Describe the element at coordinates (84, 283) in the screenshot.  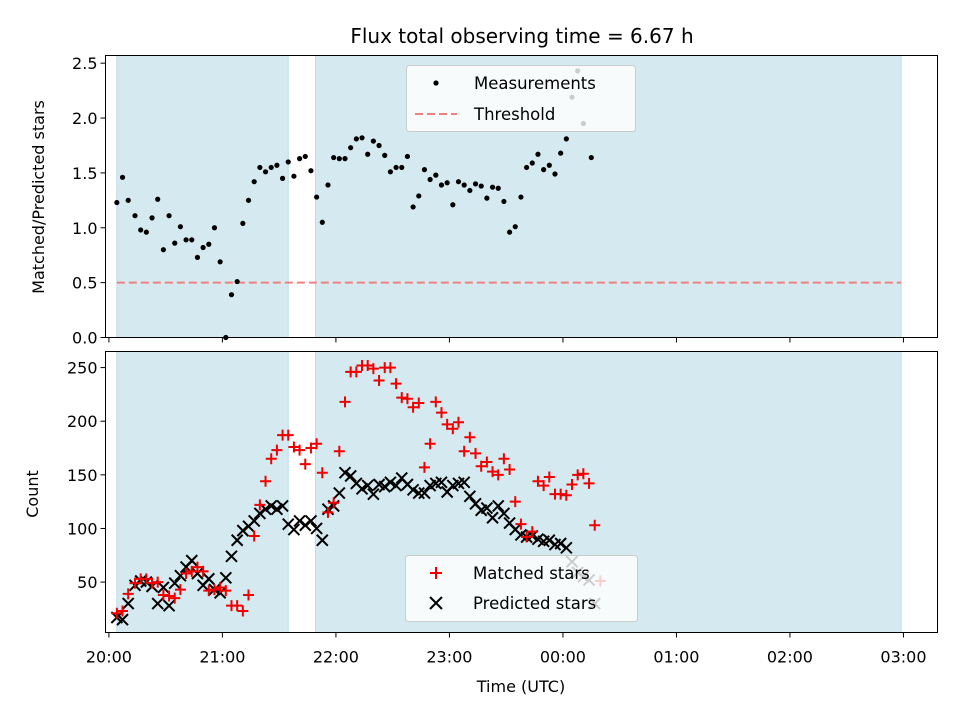
I see `y-tick-label: 0.5` at that location.